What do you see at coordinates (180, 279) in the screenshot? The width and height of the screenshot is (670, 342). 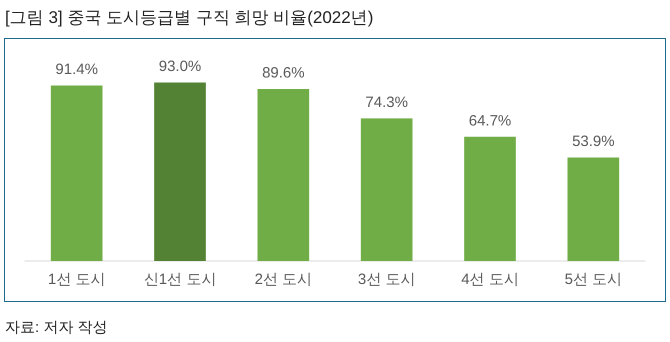 I see `x-tick-label: 신1선 도시` at bounding box center [180, 279].